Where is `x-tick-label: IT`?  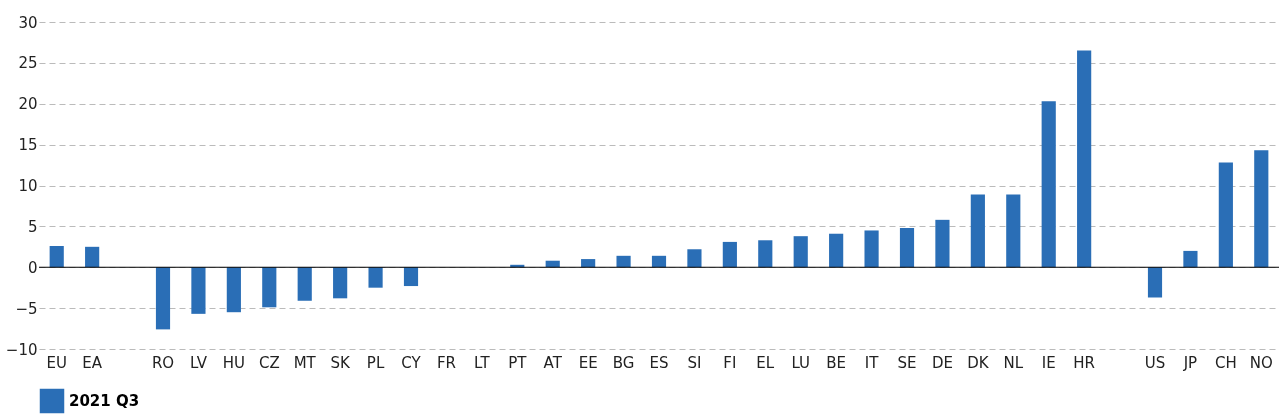 x-tick-label: IT is located at coordinates (872, 362).